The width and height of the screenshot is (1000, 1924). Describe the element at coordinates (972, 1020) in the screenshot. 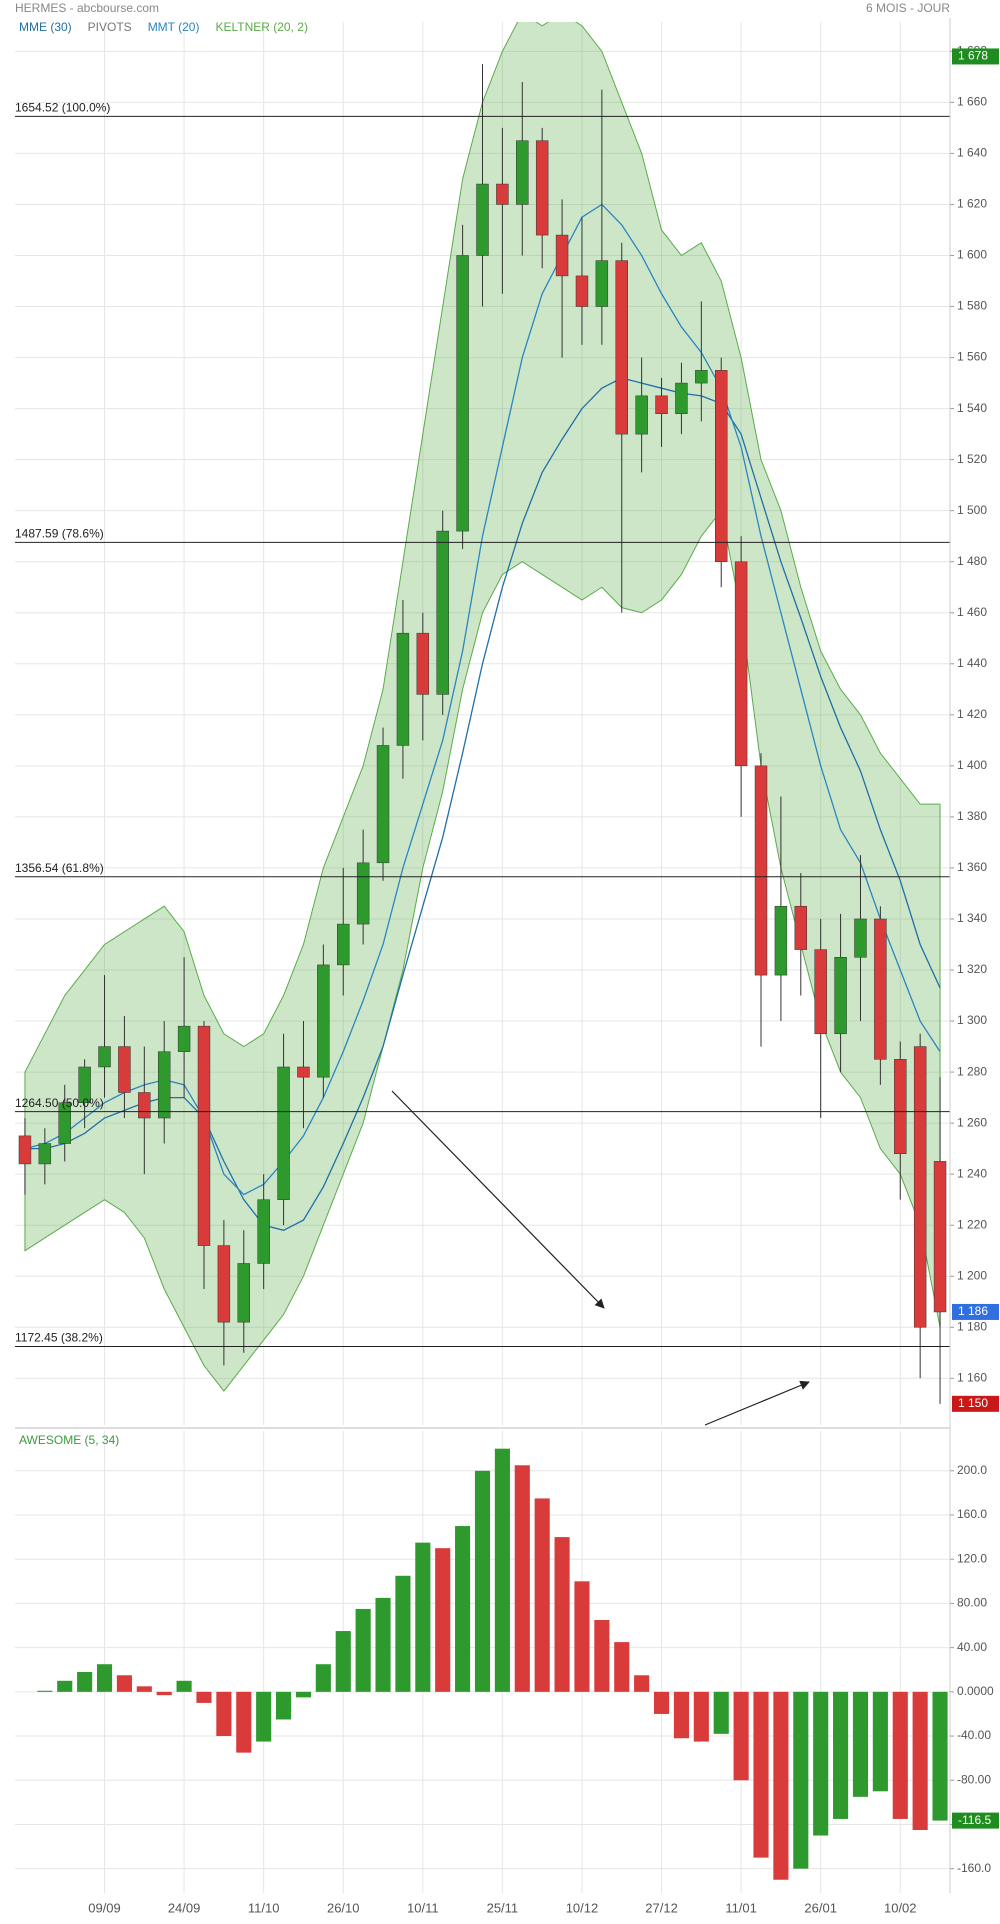

I see `y-tick-label: 1 300` at that location.